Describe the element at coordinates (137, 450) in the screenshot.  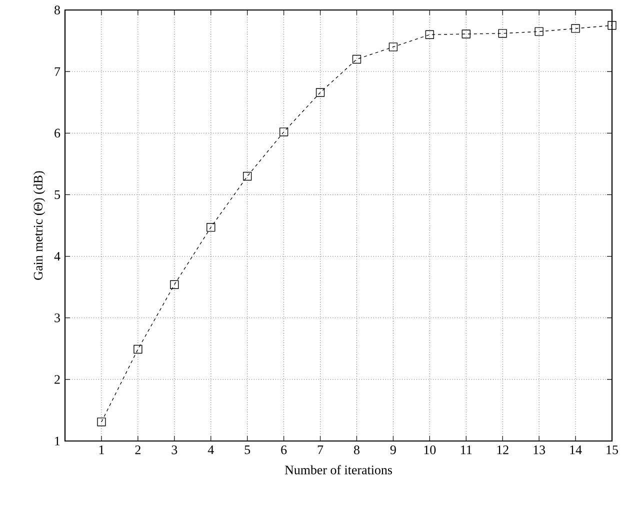
I see `x-tick-label: 2` at that location.